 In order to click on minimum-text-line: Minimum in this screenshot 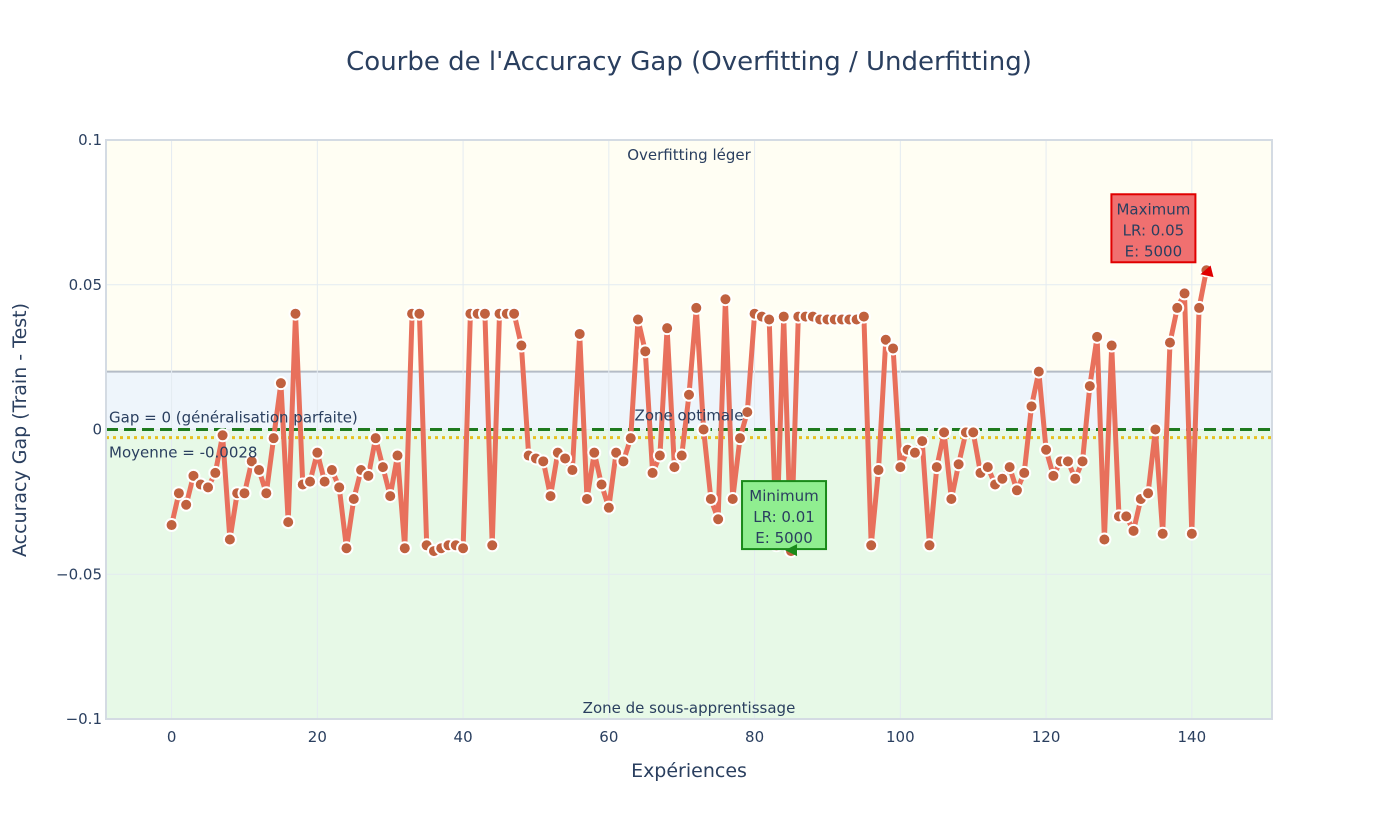, I will do `click(784, 496)`.